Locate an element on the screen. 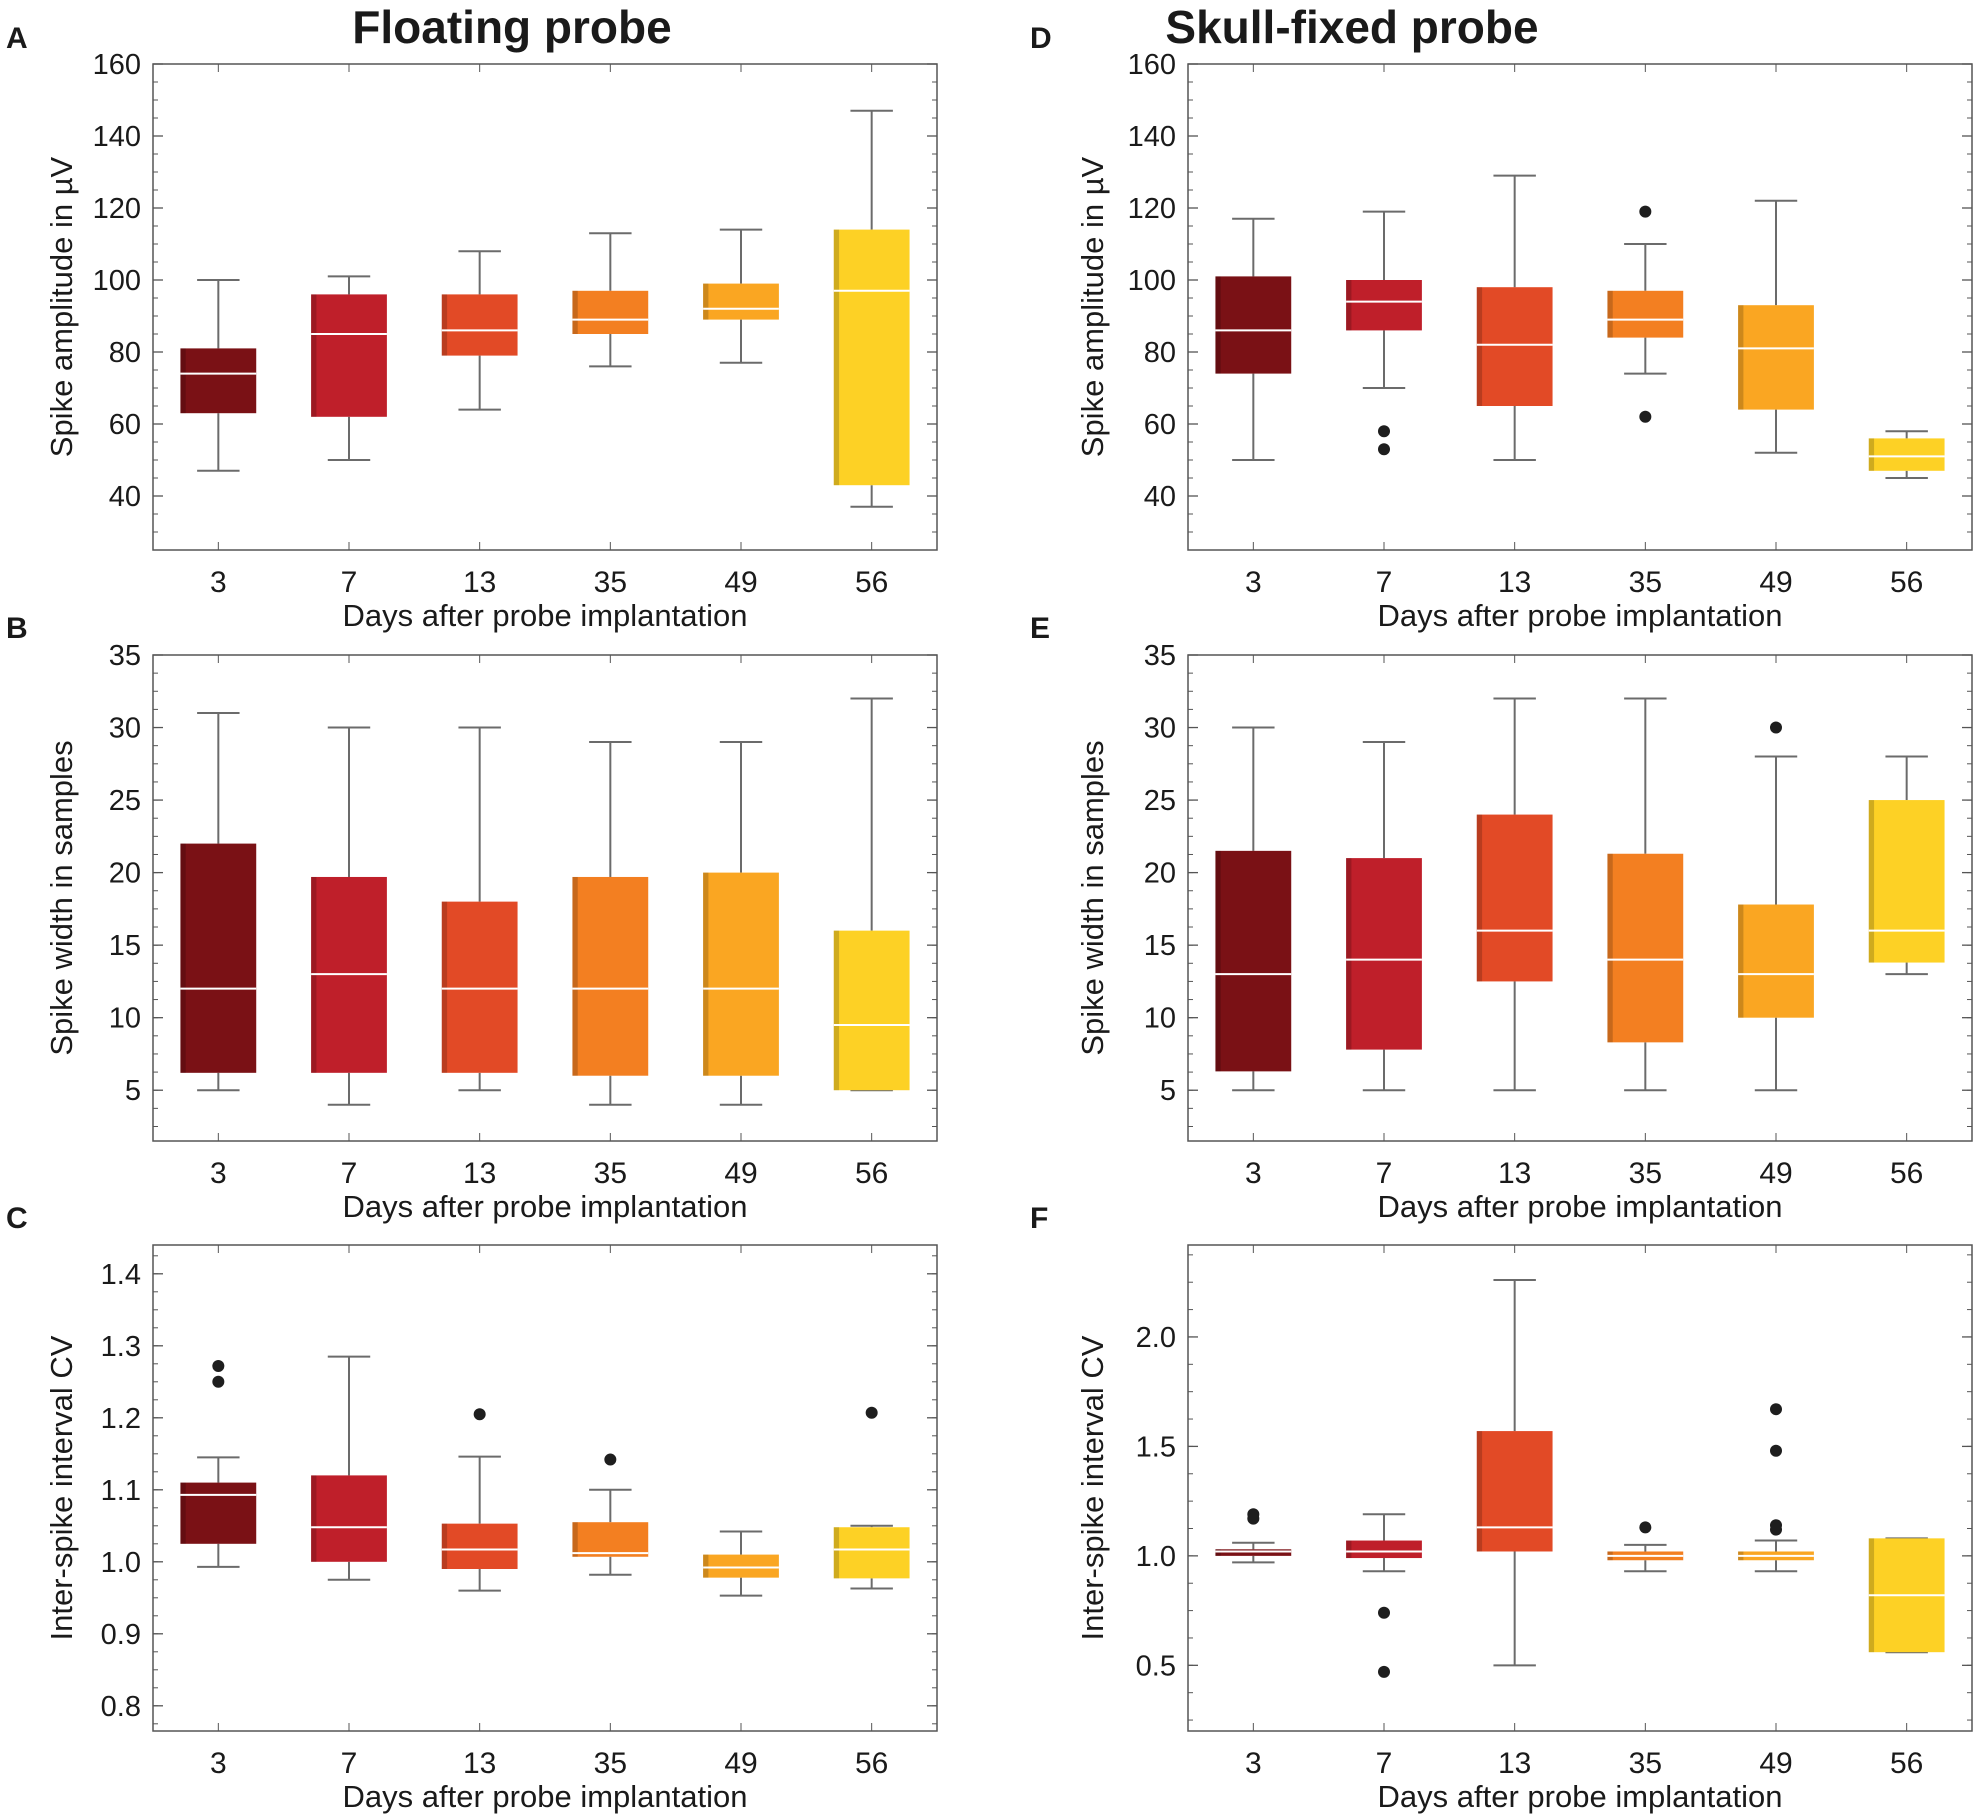 The height and width of the screenshot is (1817, 1977). y-tick-label: 100 is located at coordinates (117, 281).